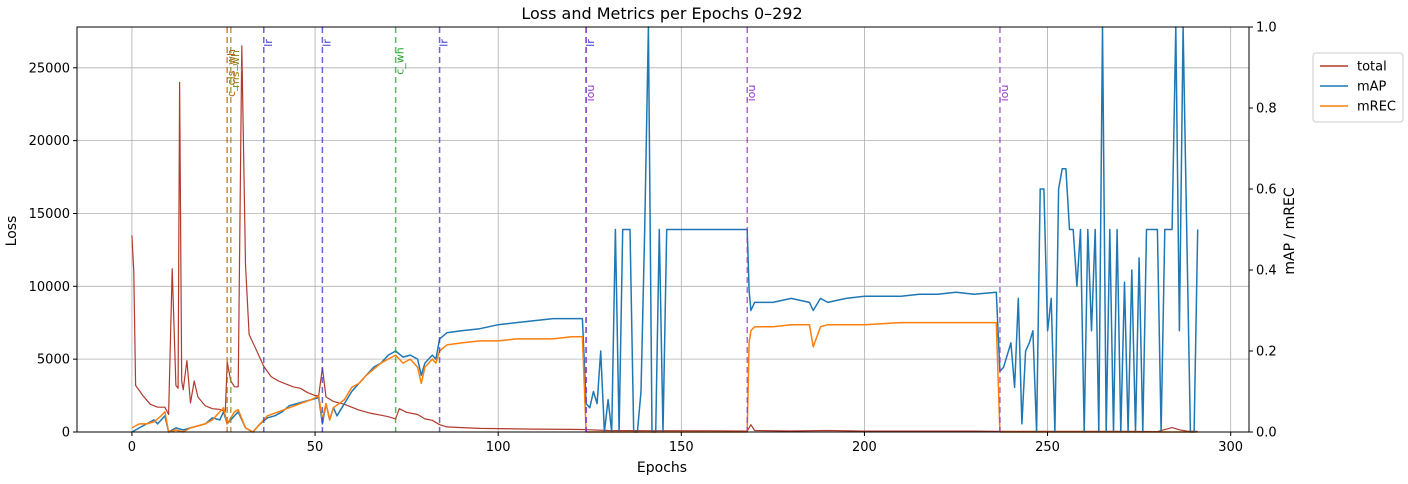 This screenshot has height=484, width=1408. Describe the element at coordinates (315, 447) in the screenshot. I see `x-tick-label: 50` at that location.